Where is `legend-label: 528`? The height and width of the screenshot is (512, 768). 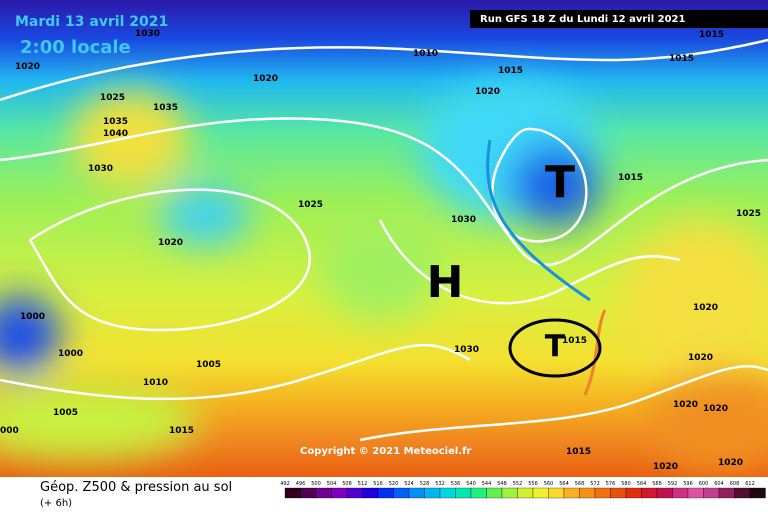 legend-label: 528 is located at coordinates (425, 484).